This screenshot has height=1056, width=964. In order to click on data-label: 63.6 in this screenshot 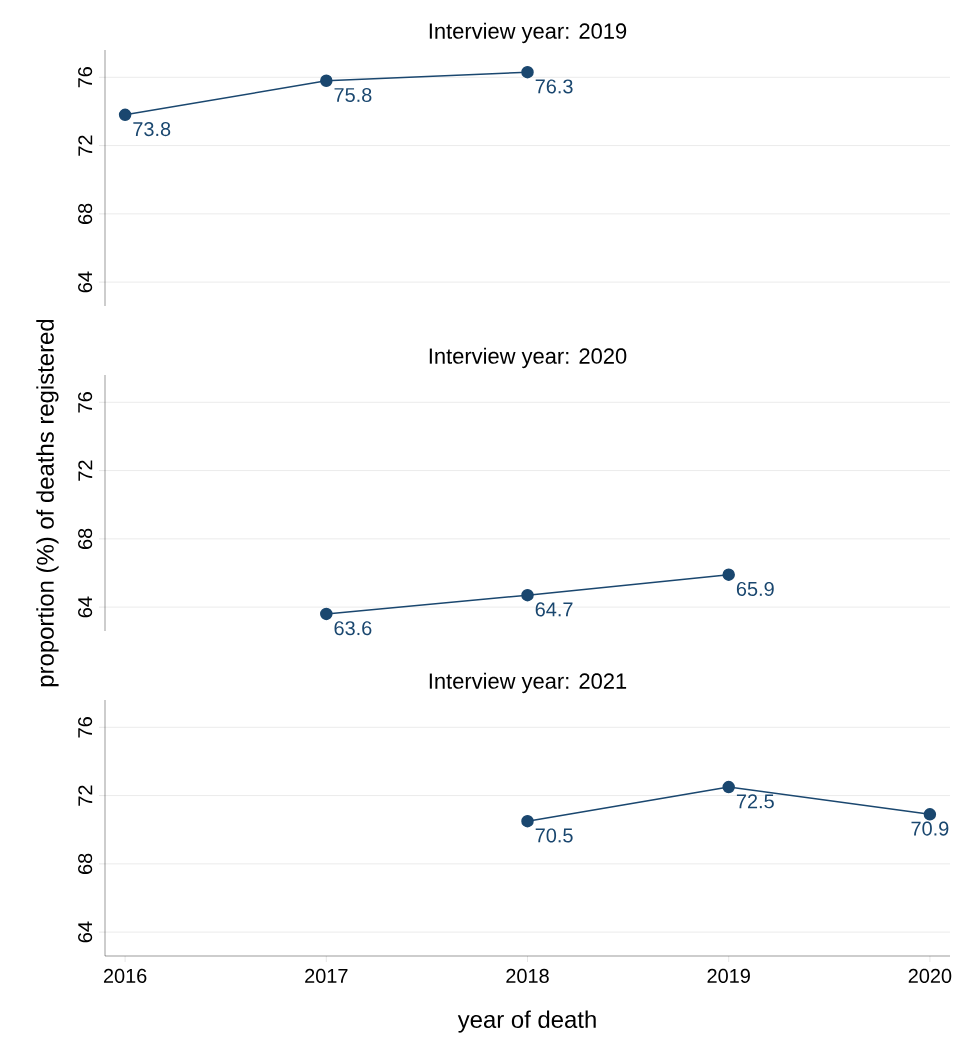, I will do `click(353, 628)`.